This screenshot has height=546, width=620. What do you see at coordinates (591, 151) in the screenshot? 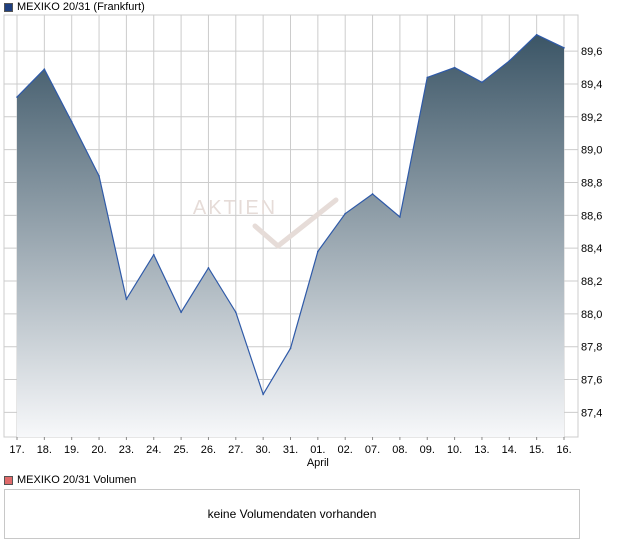
I see `y-tick-label: 89,0` at bounding box center [591, 151].